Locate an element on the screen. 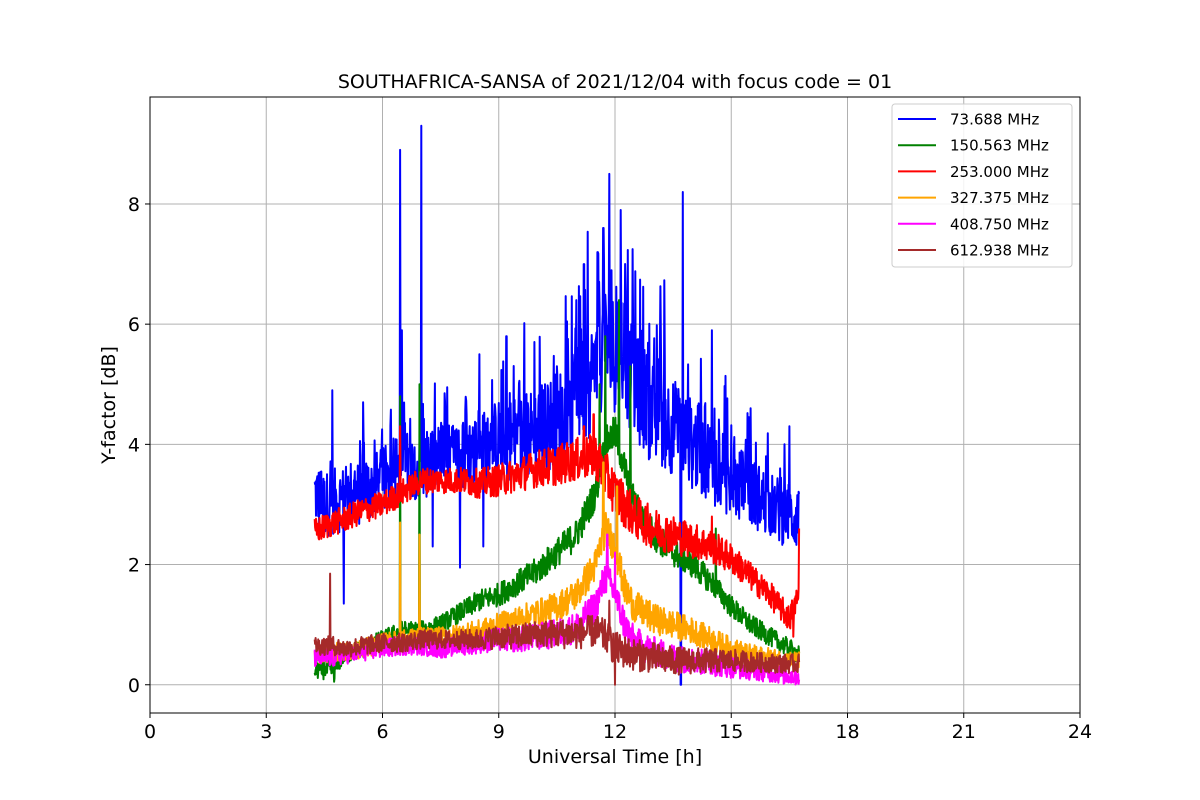 Image resolution: width=1200 pixels, height=800 pixels. y-axis-label: Y-factor [dB] is located at coordinates (109, 405).